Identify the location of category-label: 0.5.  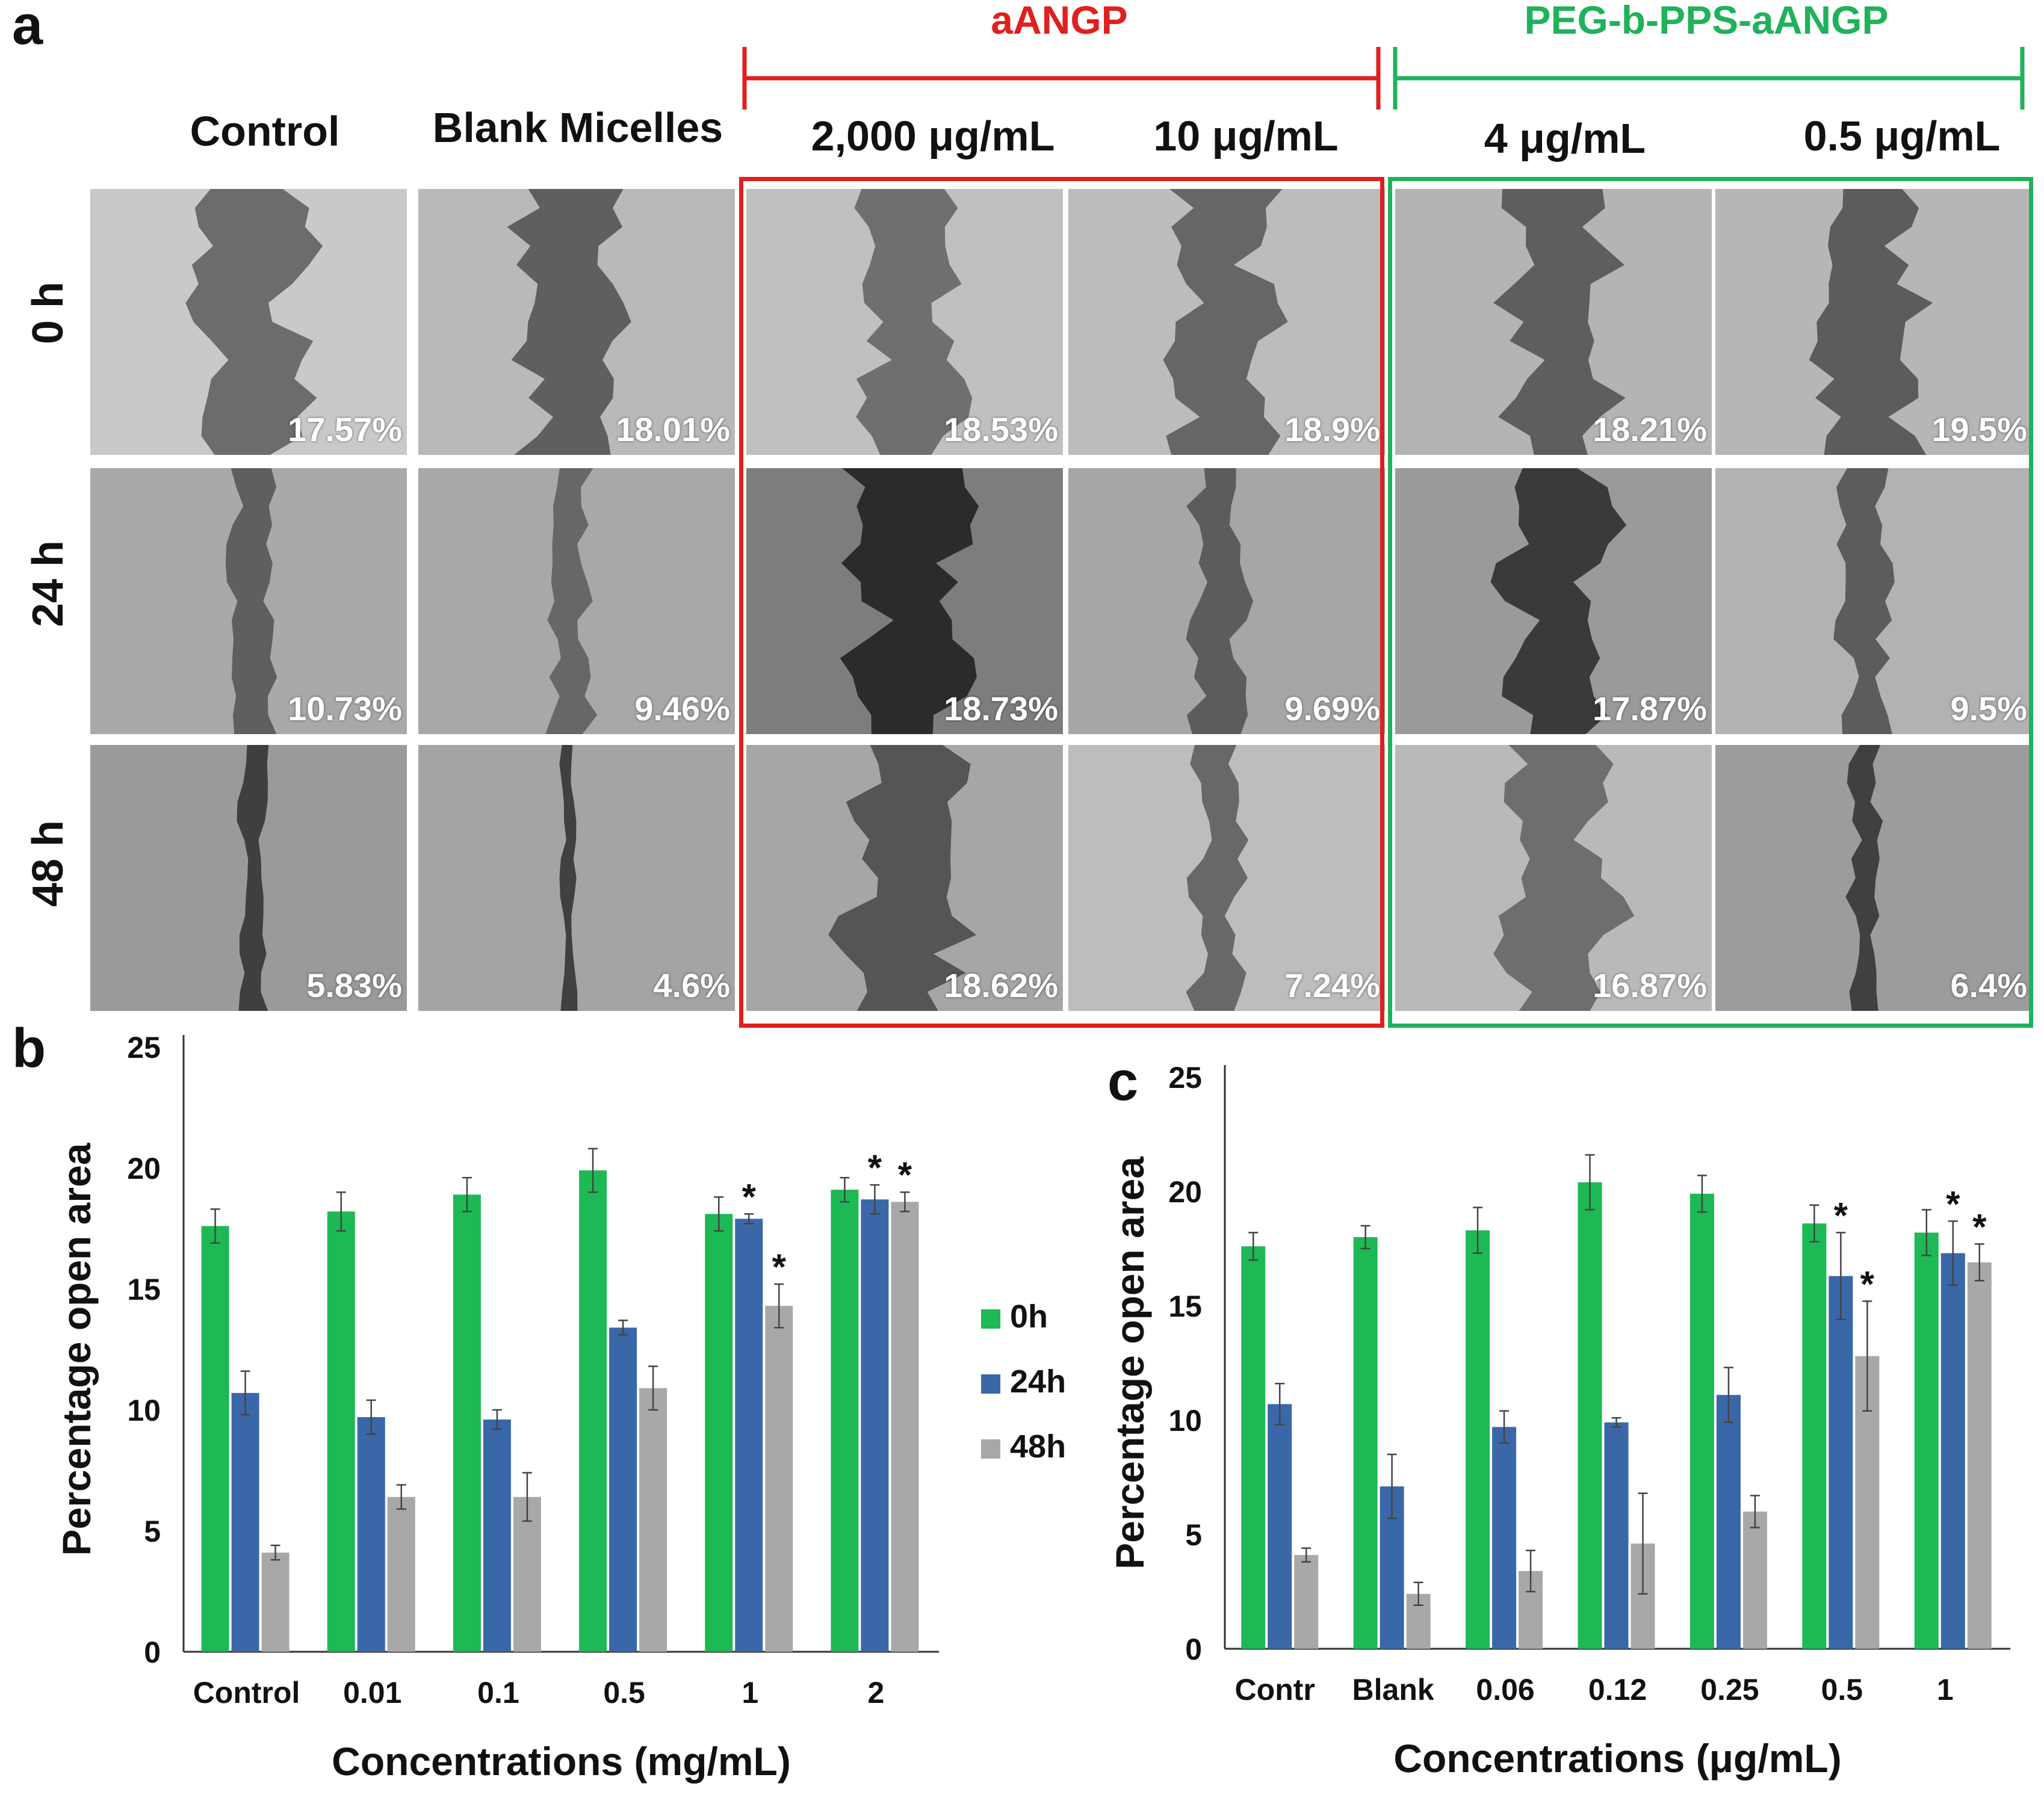
(1842, 1690).